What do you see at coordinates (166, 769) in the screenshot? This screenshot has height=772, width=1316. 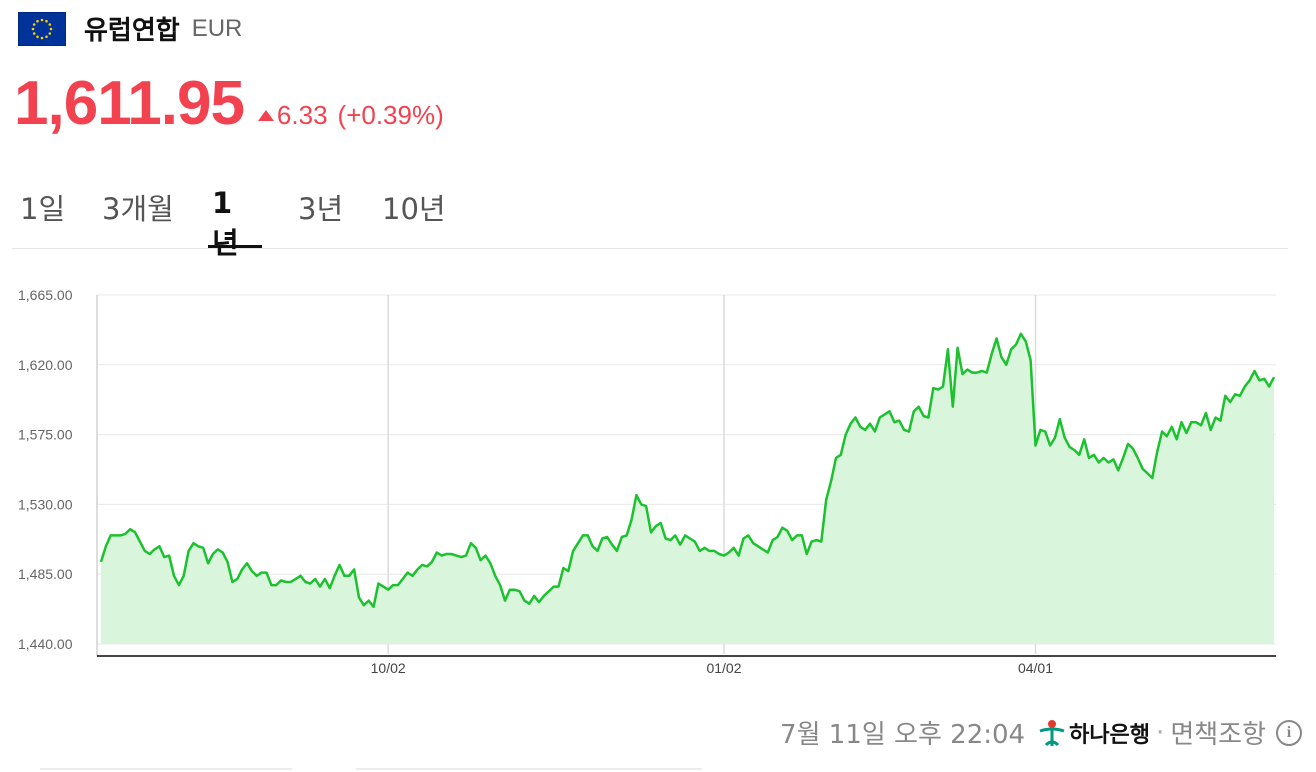 I see `bottom-divider-left` at bounding box center [166, 769].